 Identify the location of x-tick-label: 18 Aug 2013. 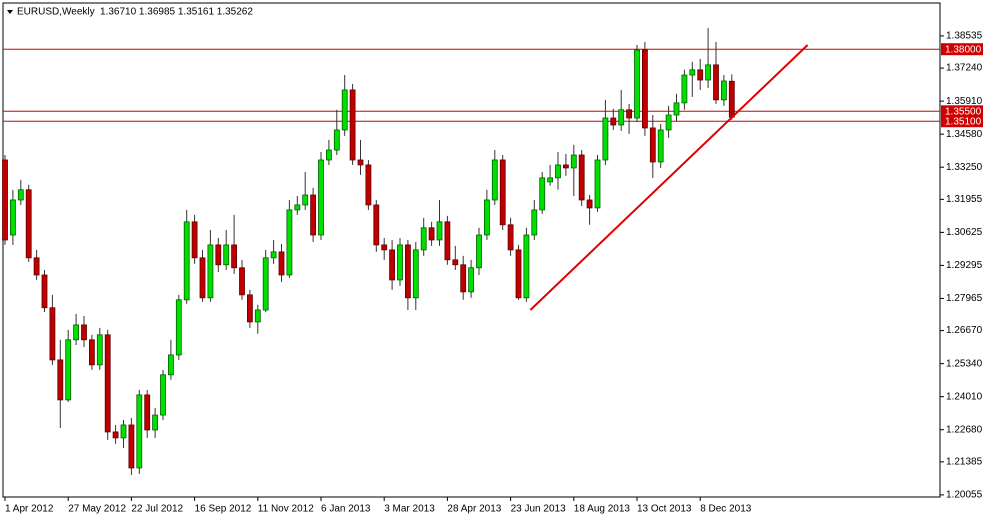
(602, 509).